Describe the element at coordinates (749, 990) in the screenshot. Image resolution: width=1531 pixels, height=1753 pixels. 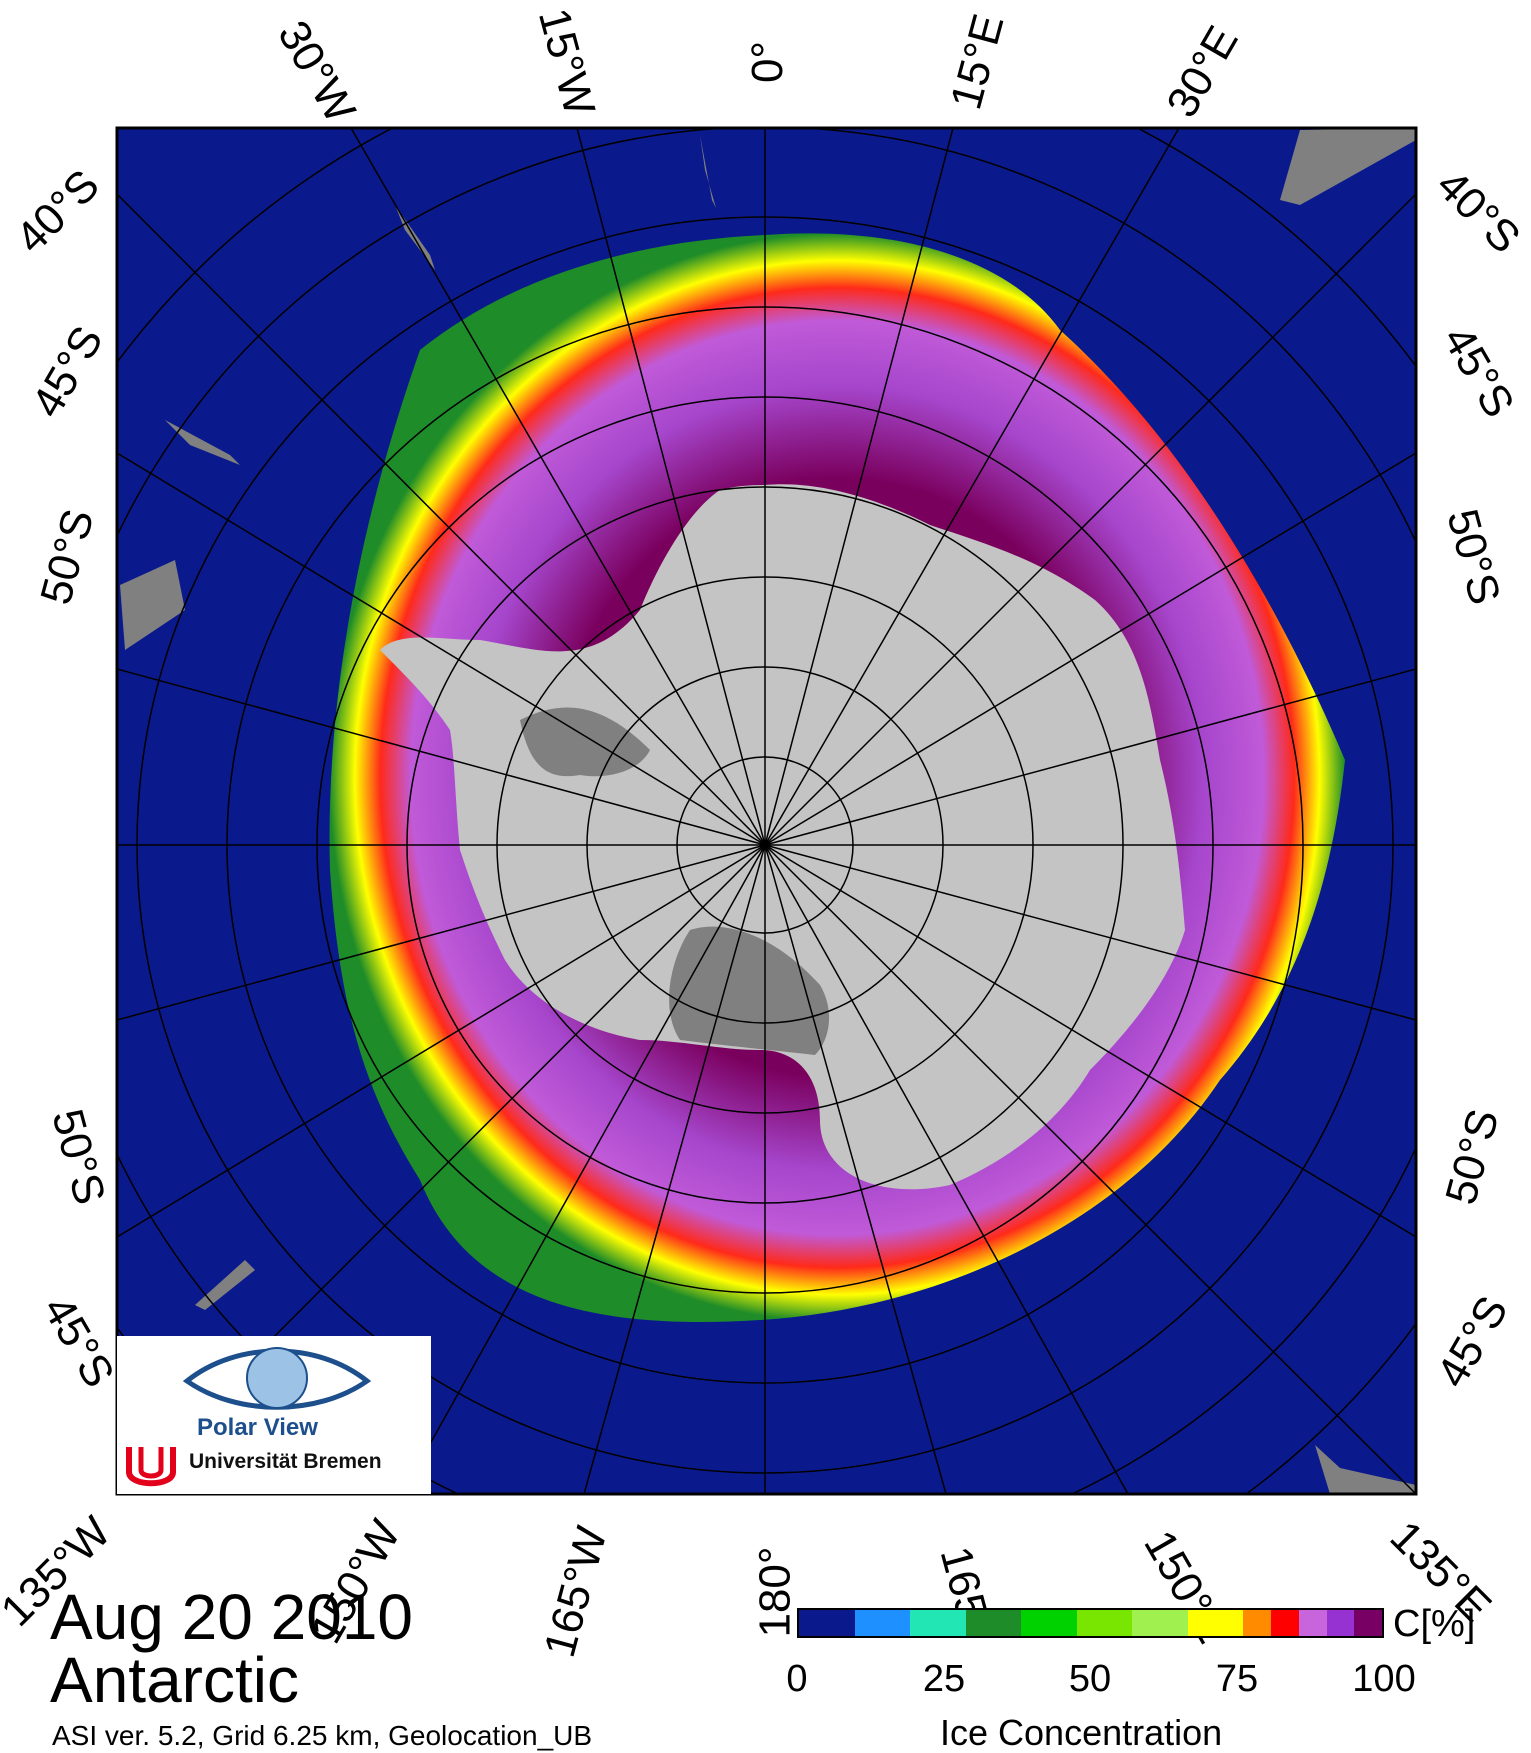
I see `ross-ice-shelf` at that location.